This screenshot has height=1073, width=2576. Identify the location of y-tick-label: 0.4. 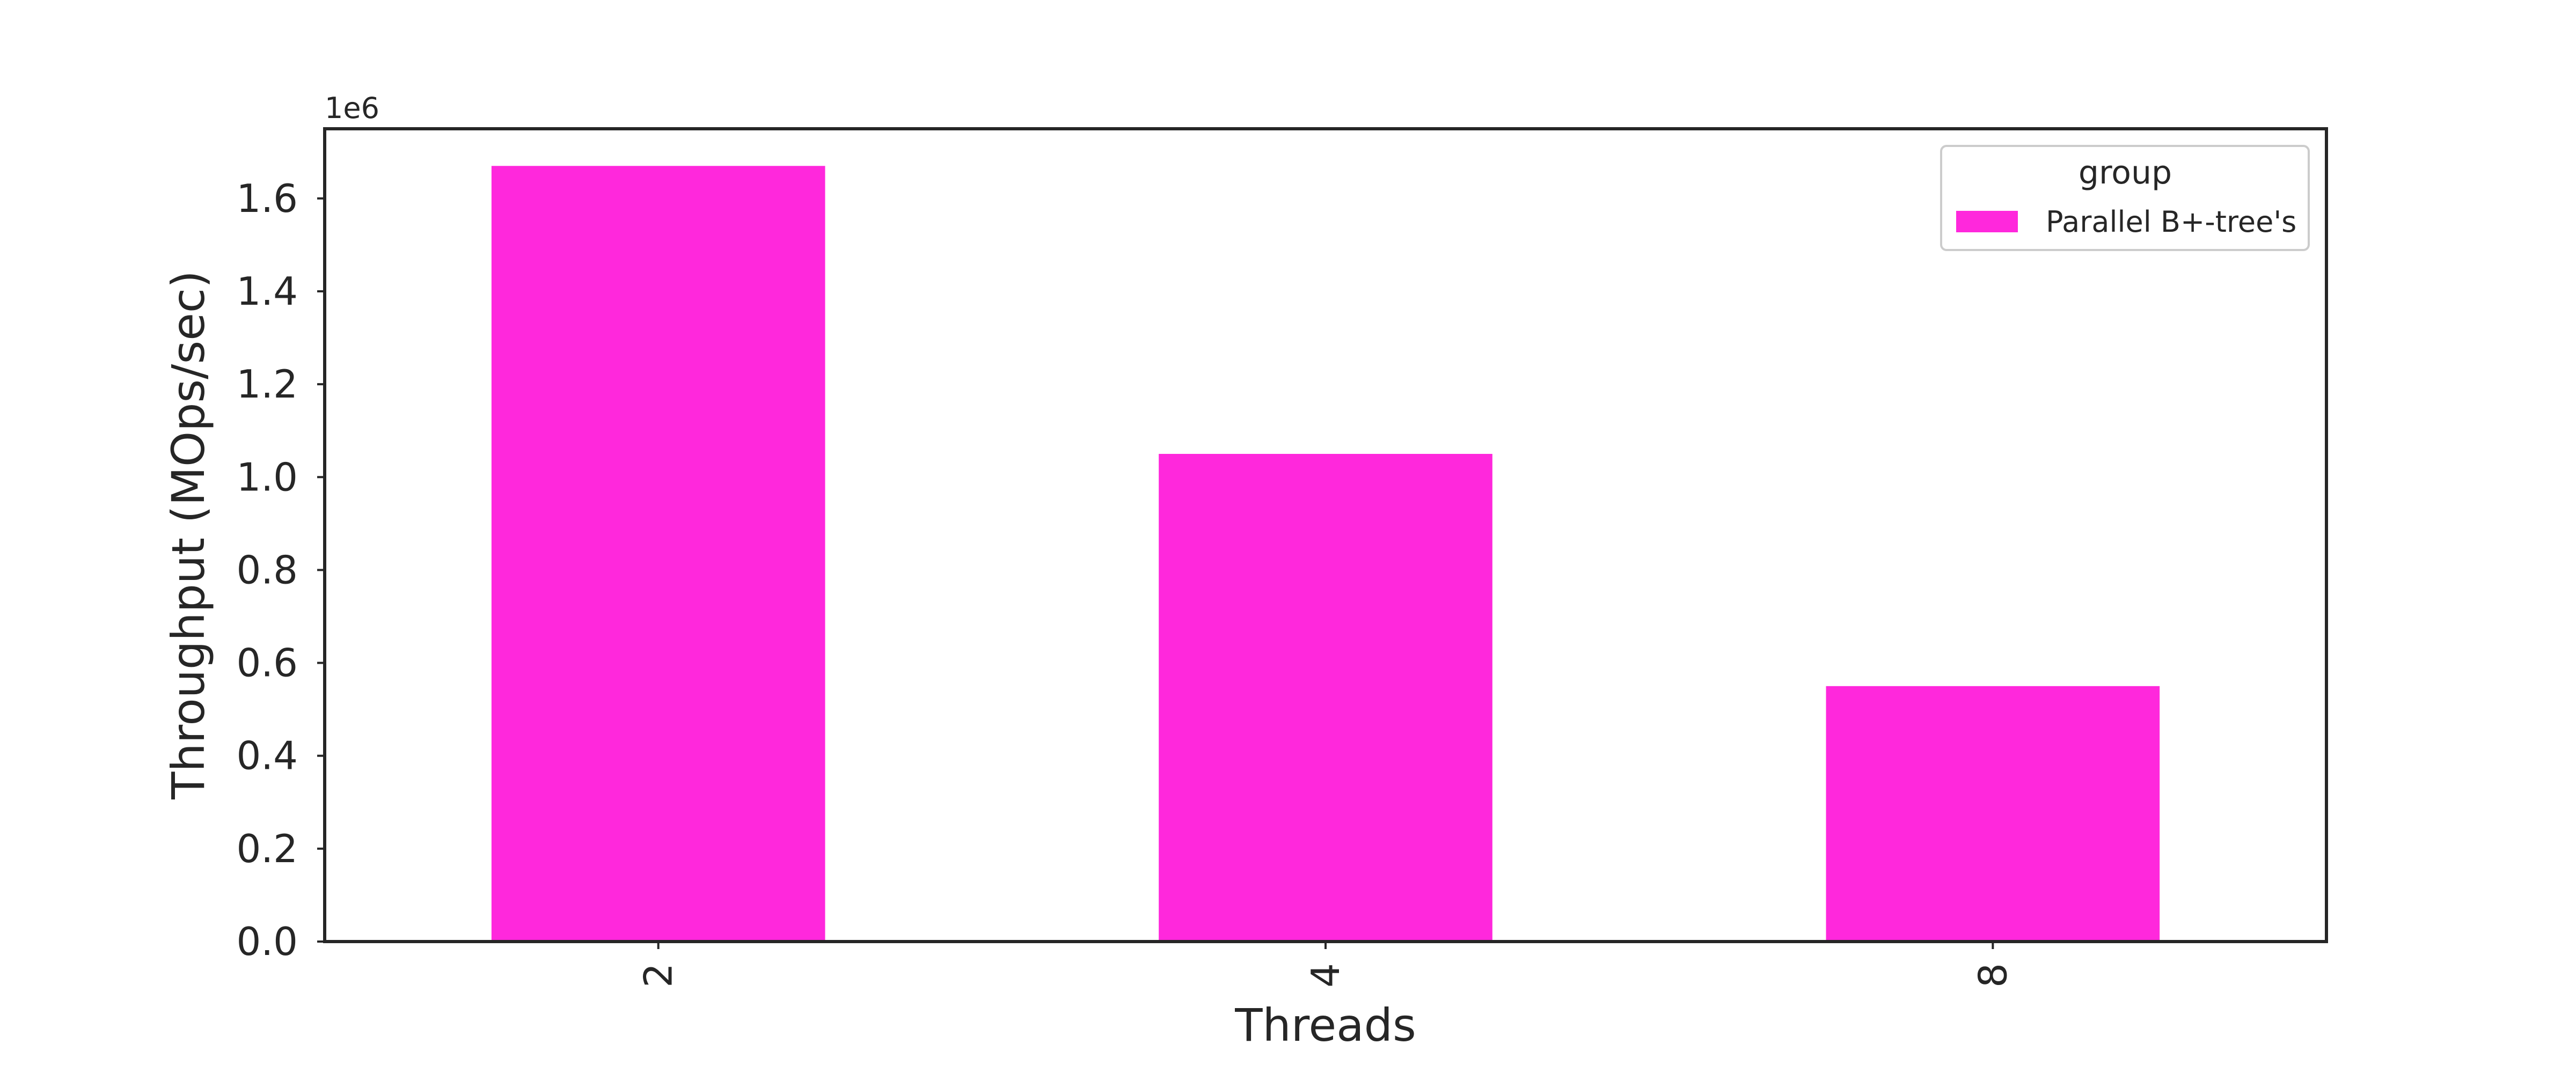
(267, 755).